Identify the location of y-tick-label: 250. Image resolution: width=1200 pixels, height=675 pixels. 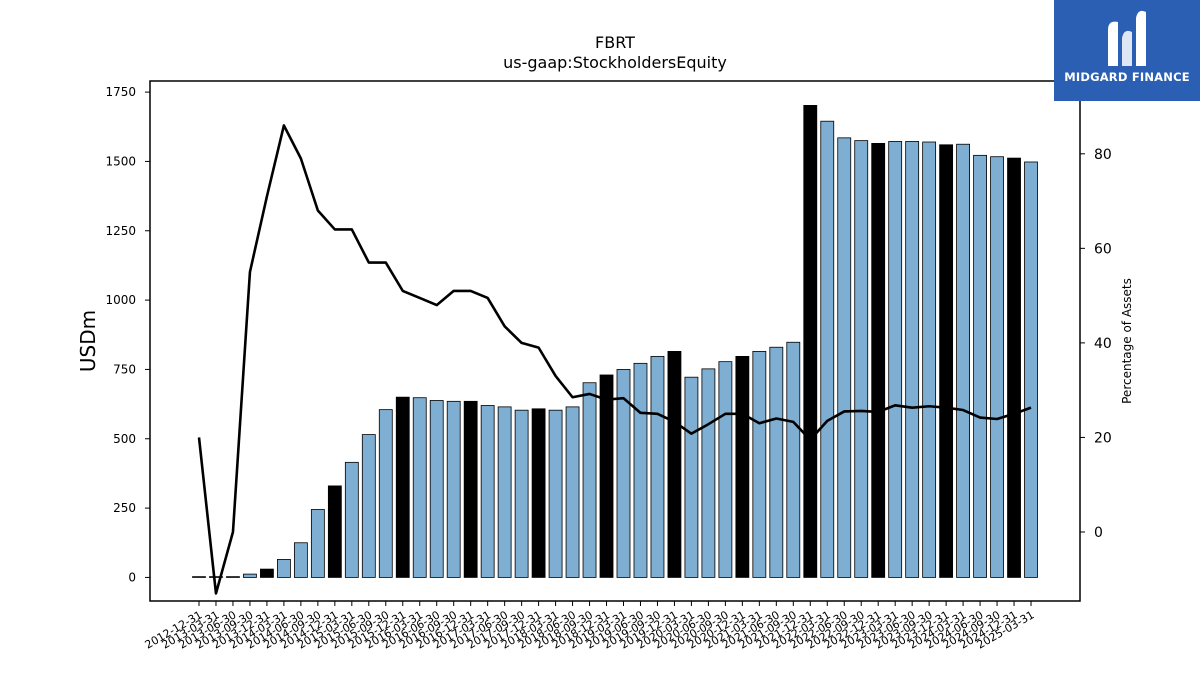
(124, 508).